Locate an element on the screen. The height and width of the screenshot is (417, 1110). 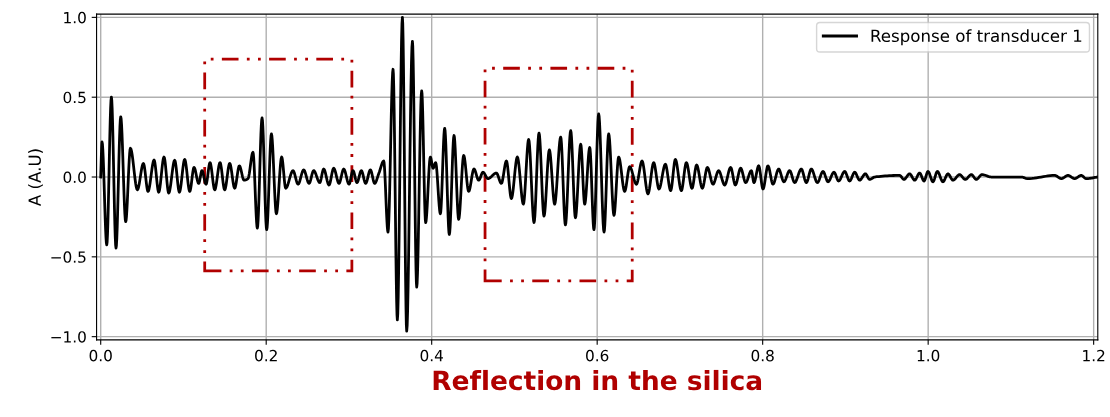
y-tick-label: 0.0 is located at coordinates (74, 177).